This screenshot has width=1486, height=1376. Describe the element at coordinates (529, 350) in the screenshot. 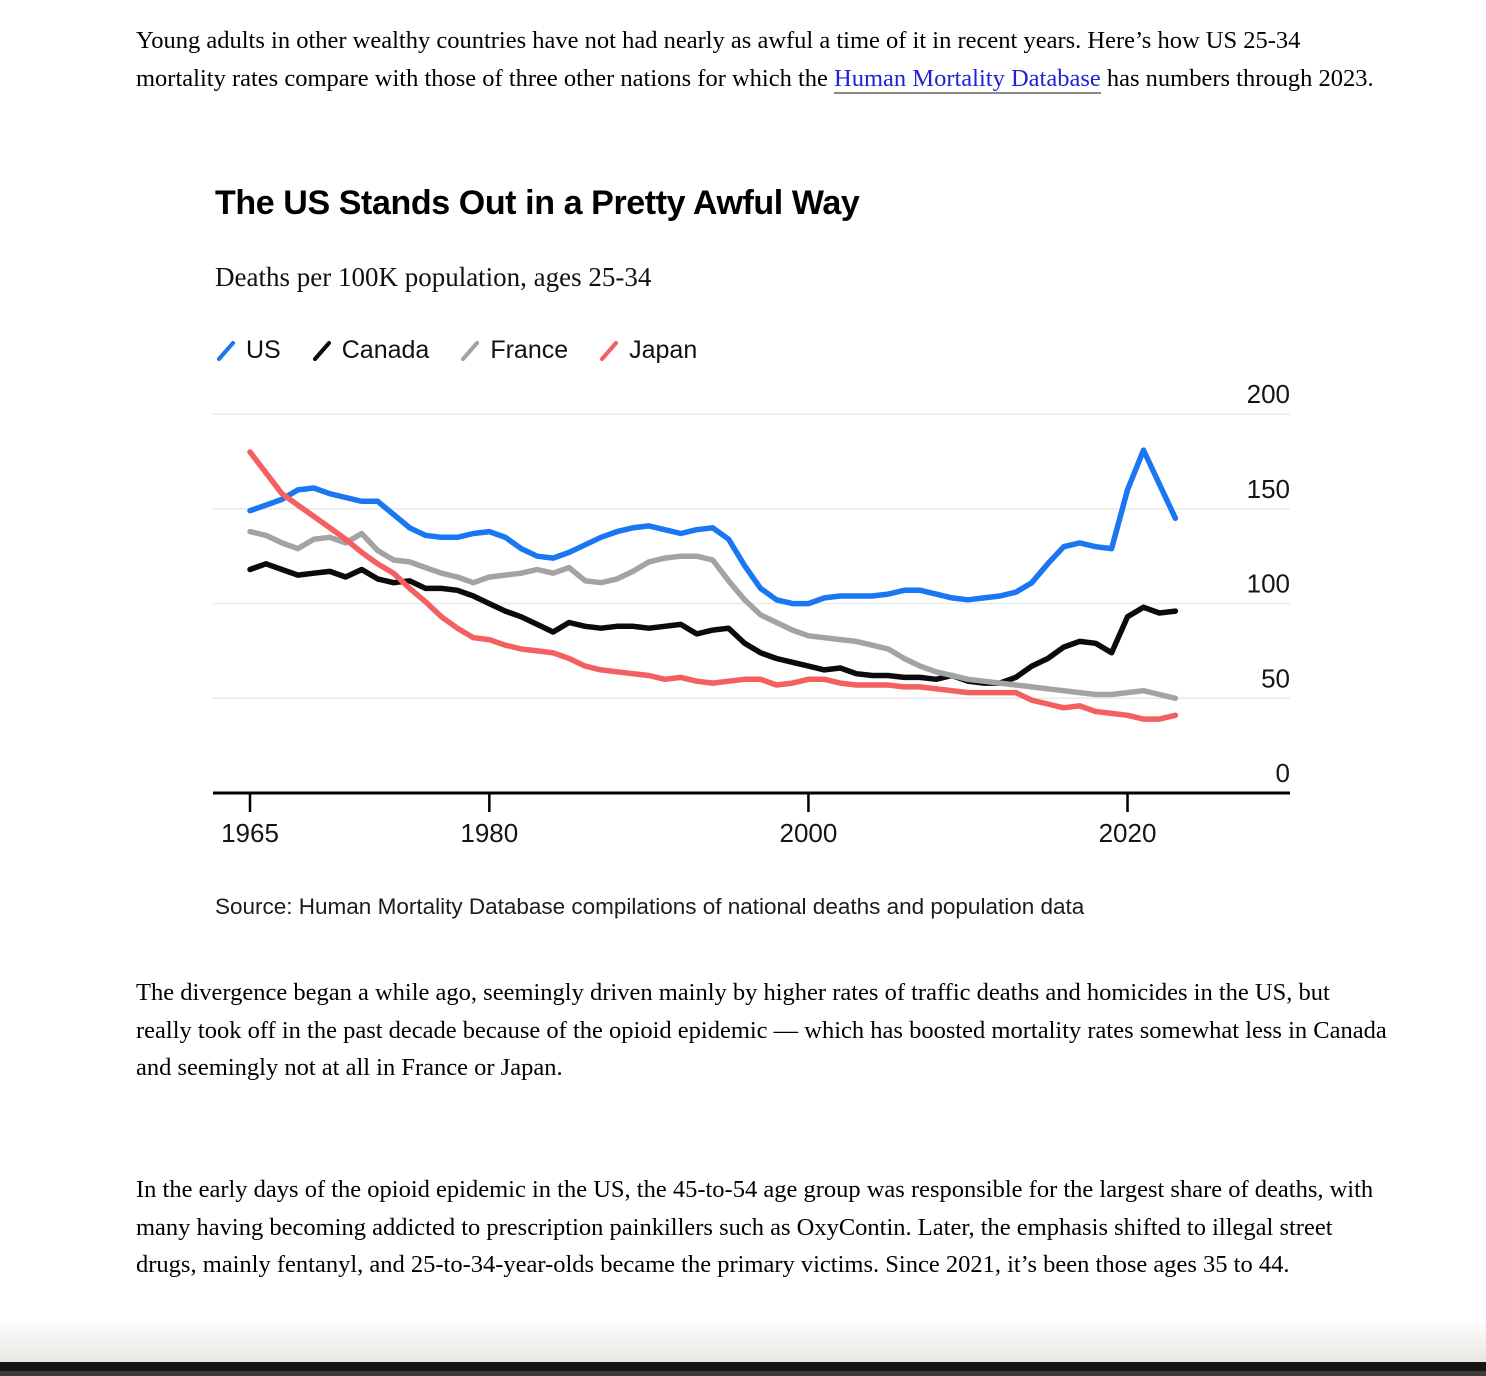

I see `legend-label: France` at that location.